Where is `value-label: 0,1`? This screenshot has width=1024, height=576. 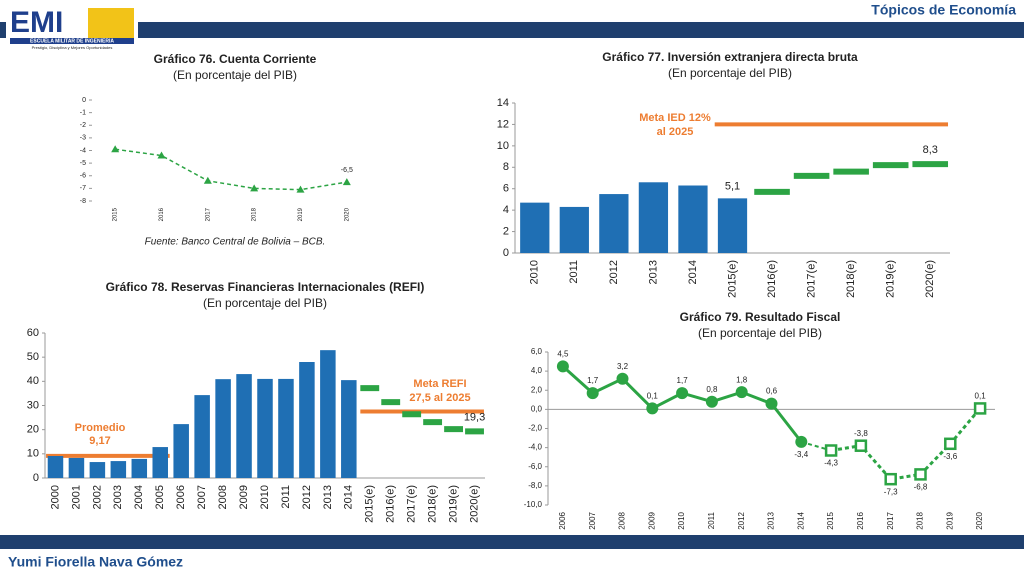 value-label: 0,1 is located at coordinates (981, 396).